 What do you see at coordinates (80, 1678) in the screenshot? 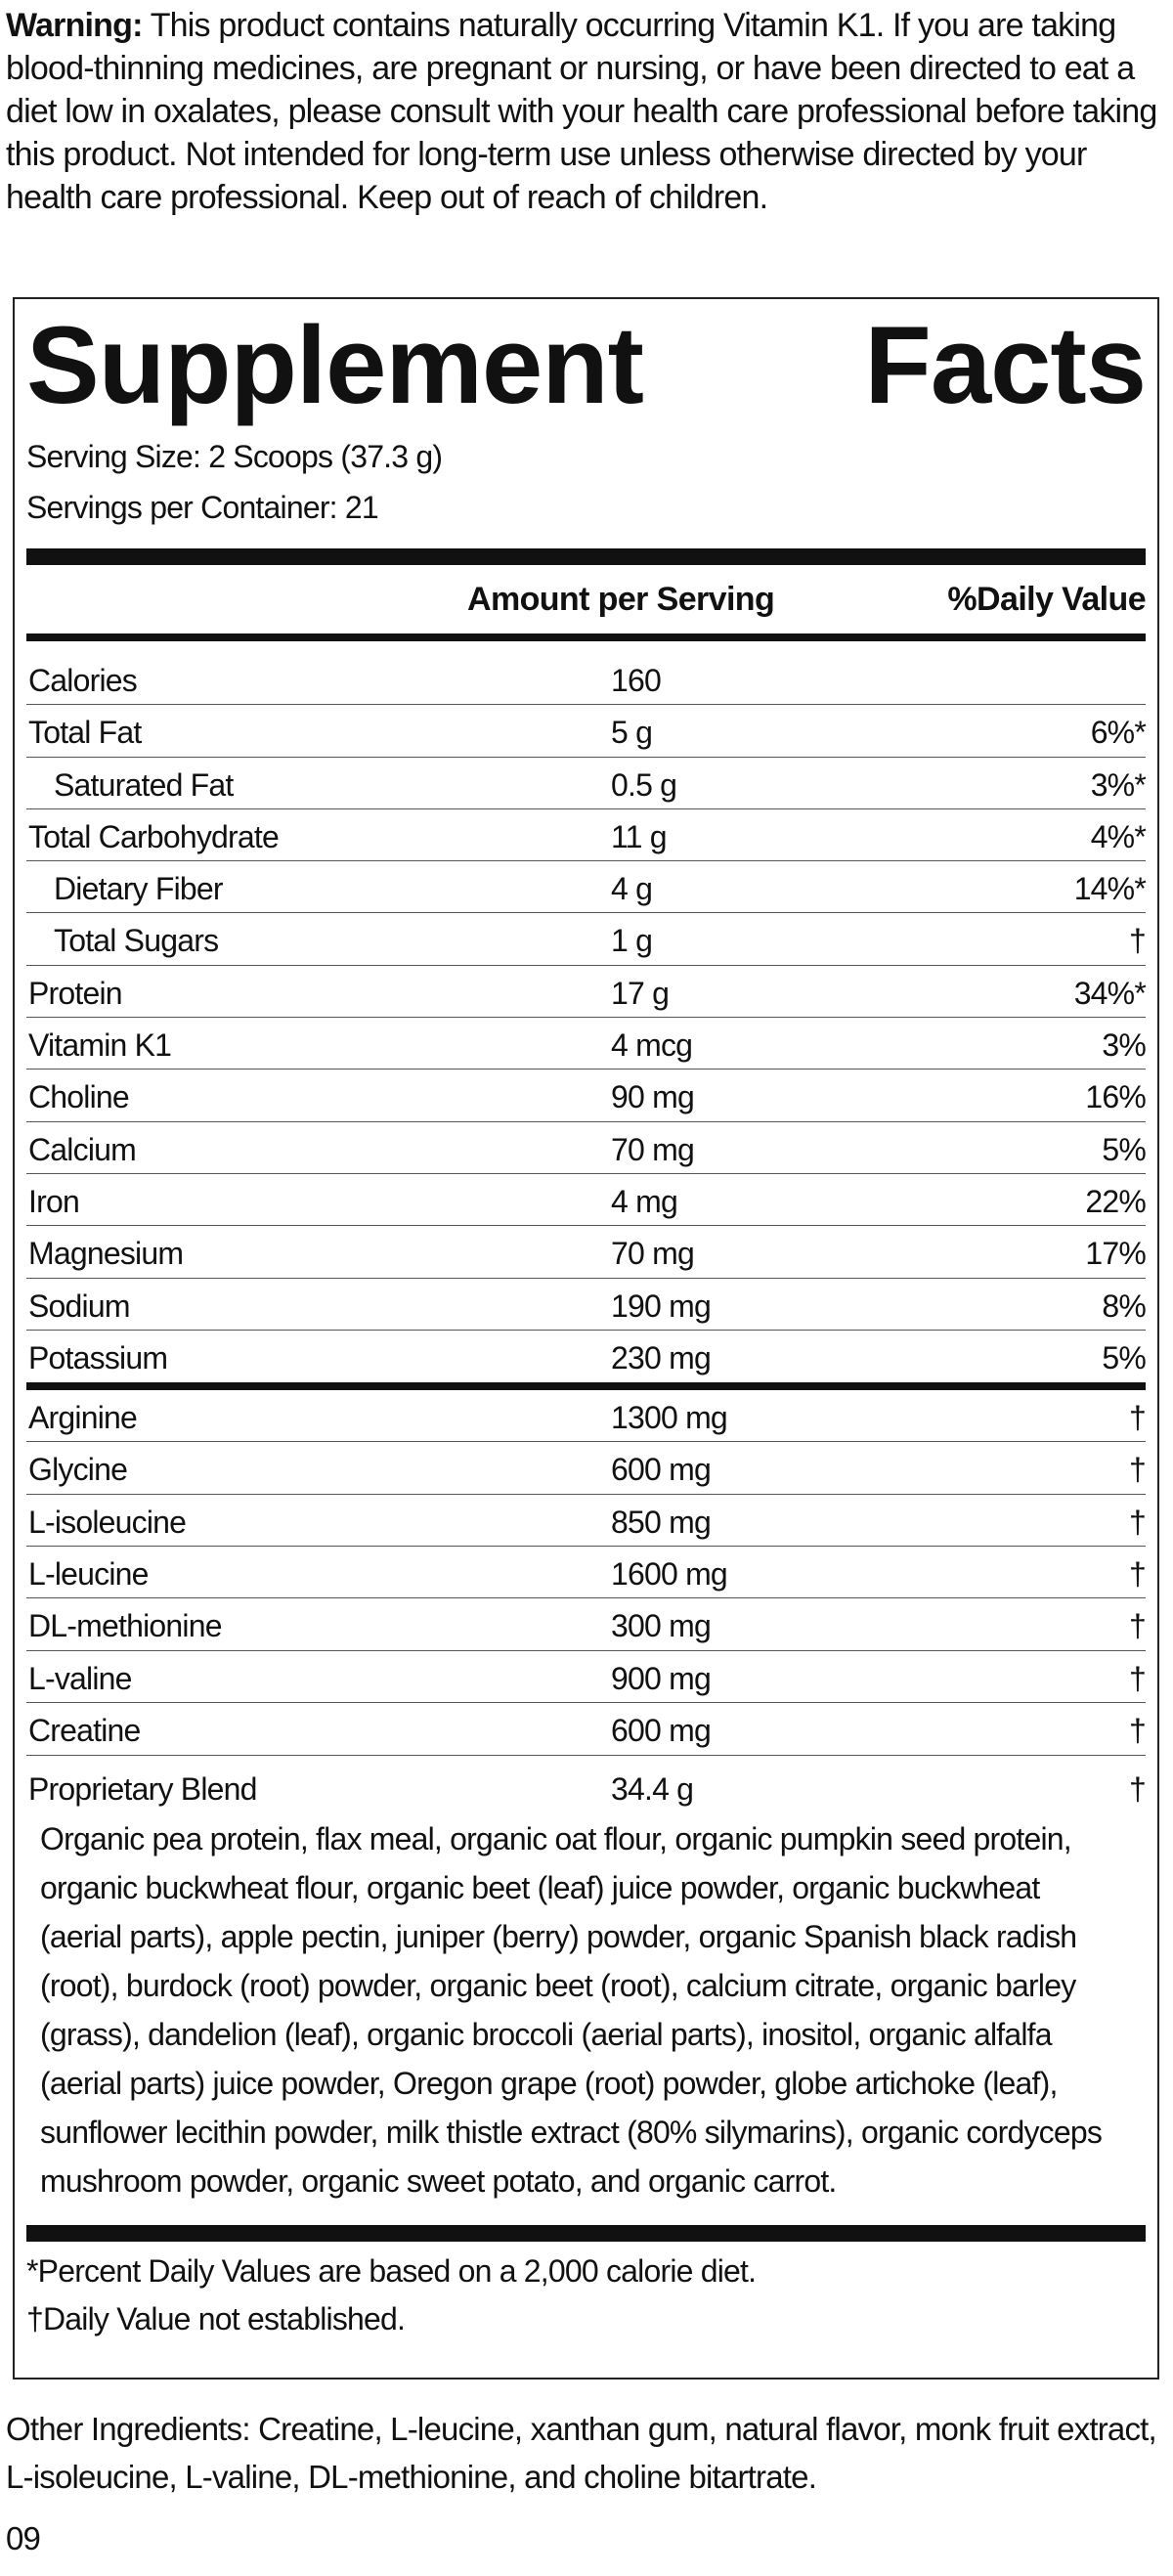
I see `nutrient-name: L-valine` at bounding box center [80, 1678].